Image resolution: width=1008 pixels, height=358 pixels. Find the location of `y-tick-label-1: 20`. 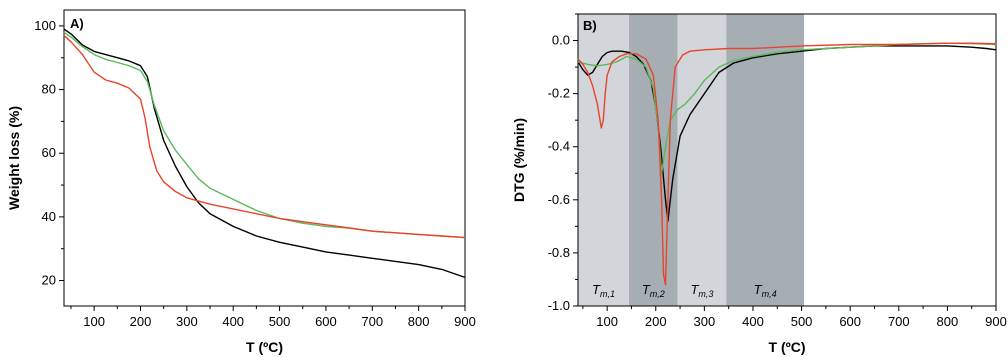

y-tick-label-1: 20 is located at coordinates (49, 280).